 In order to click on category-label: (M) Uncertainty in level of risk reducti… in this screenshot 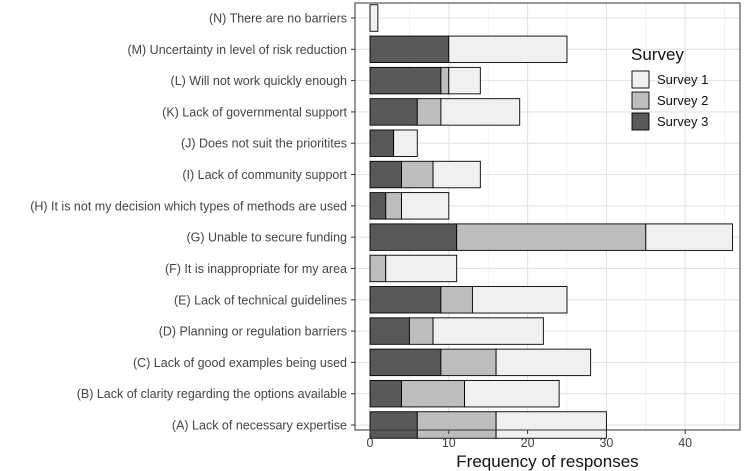, I will do `click(237, 50)`.